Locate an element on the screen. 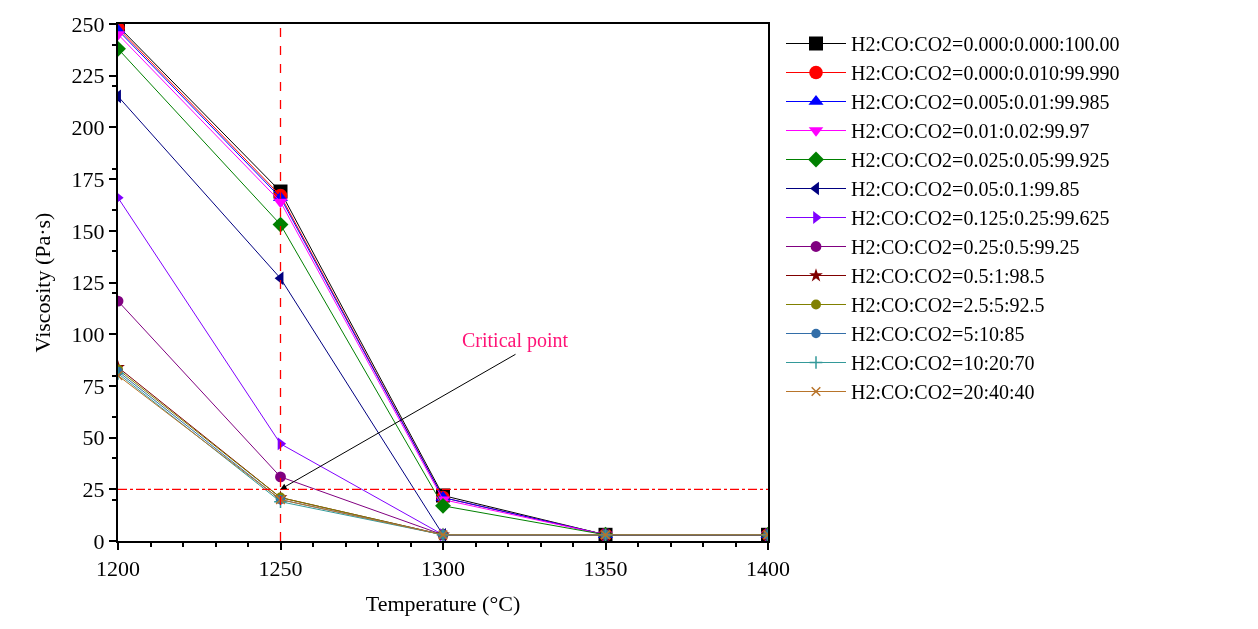 The width and height of the screenshot is (1258, 629). y-axis-title: Viscosity (Pa·s) is located at coordinates (42, 282).